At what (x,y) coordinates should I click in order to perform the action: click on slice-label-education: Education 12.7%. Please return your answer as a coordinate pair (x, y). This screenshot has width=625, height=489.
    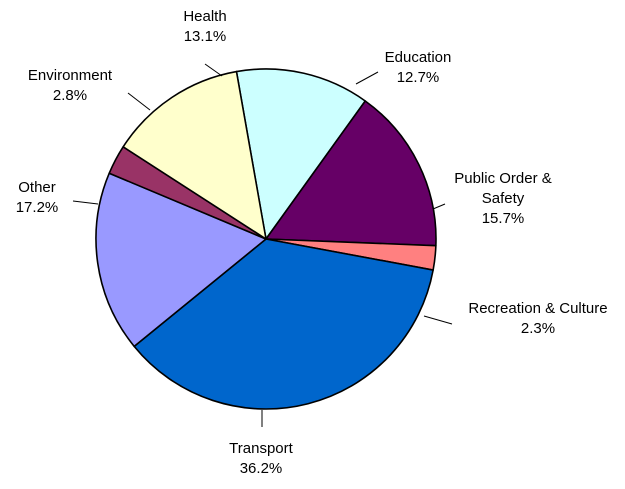
    Looking at the image, I should click on (418, 67).